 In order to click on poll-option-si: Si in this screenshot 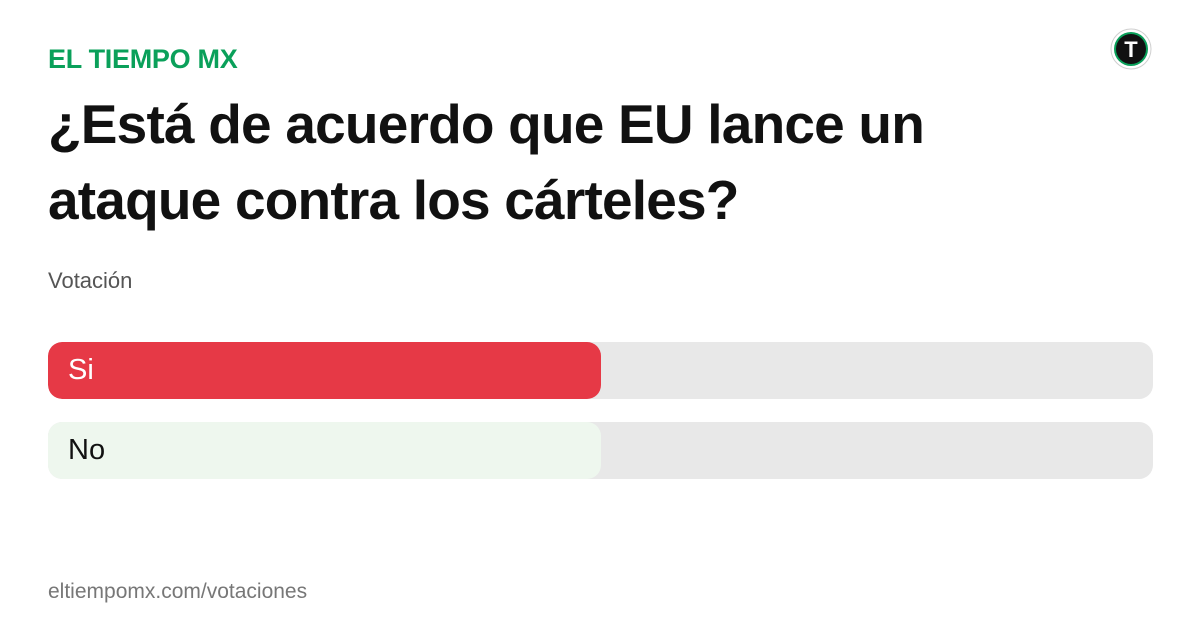, I will do `click(600, 370)`.